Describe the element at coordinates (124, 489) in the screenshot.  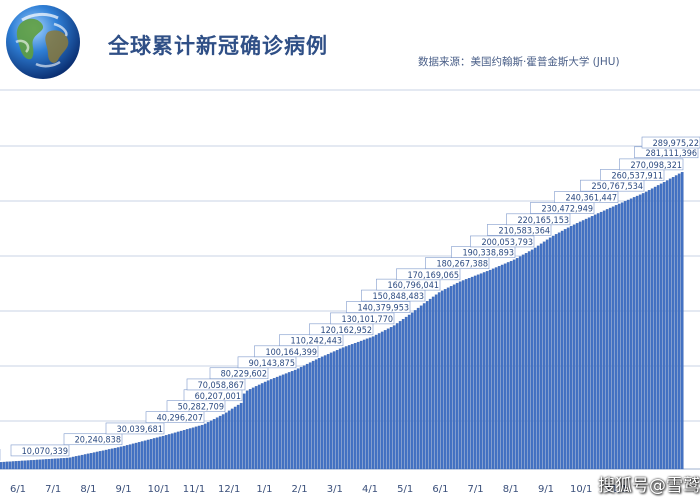
I see `x-tick-label: 9/1` at that location.